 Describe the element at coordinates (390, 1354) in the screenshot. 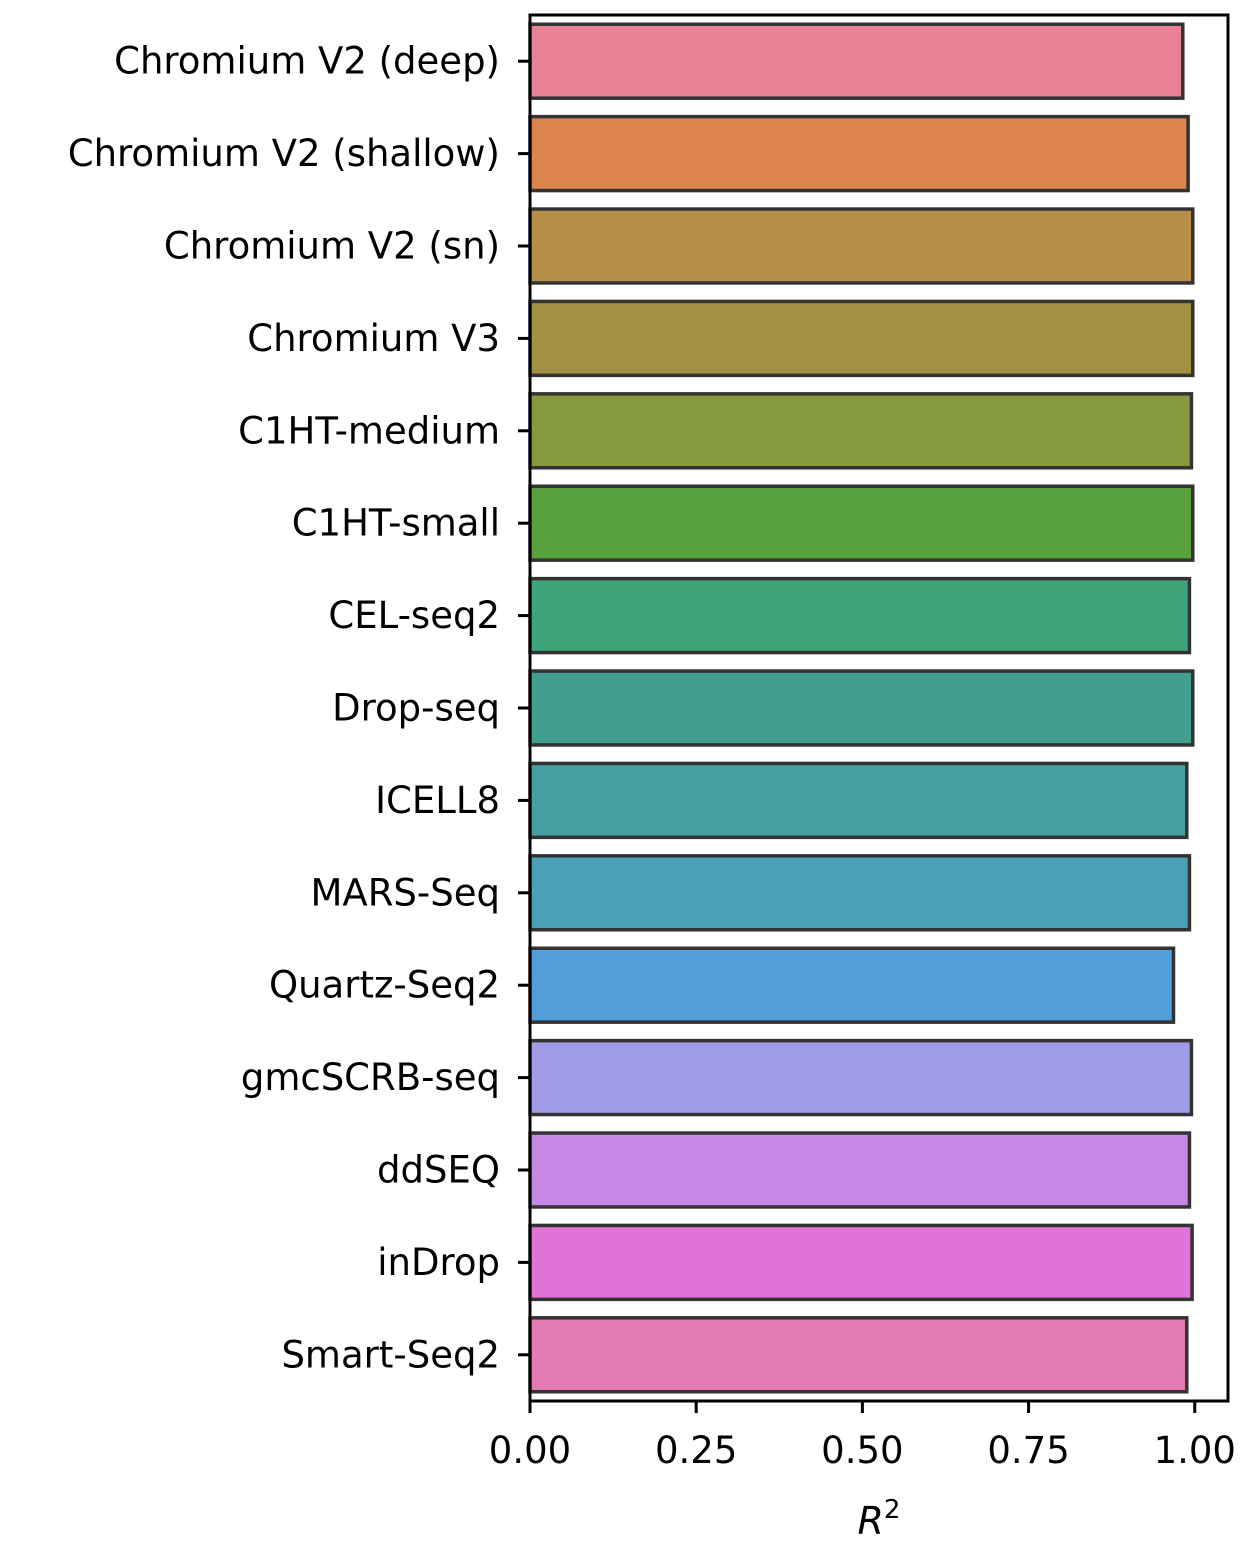

I see `y-tick-label: Smart-Seq2` at that location.